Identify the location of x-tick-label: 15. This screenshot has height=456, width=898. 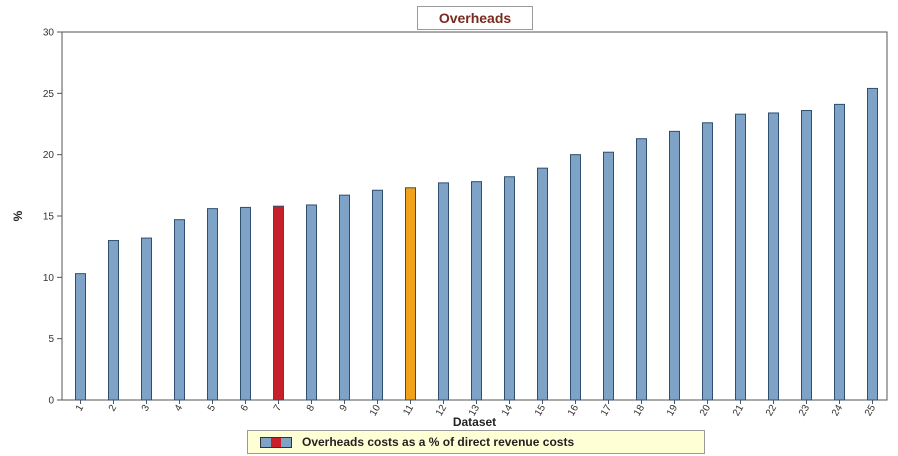
(540, 411).